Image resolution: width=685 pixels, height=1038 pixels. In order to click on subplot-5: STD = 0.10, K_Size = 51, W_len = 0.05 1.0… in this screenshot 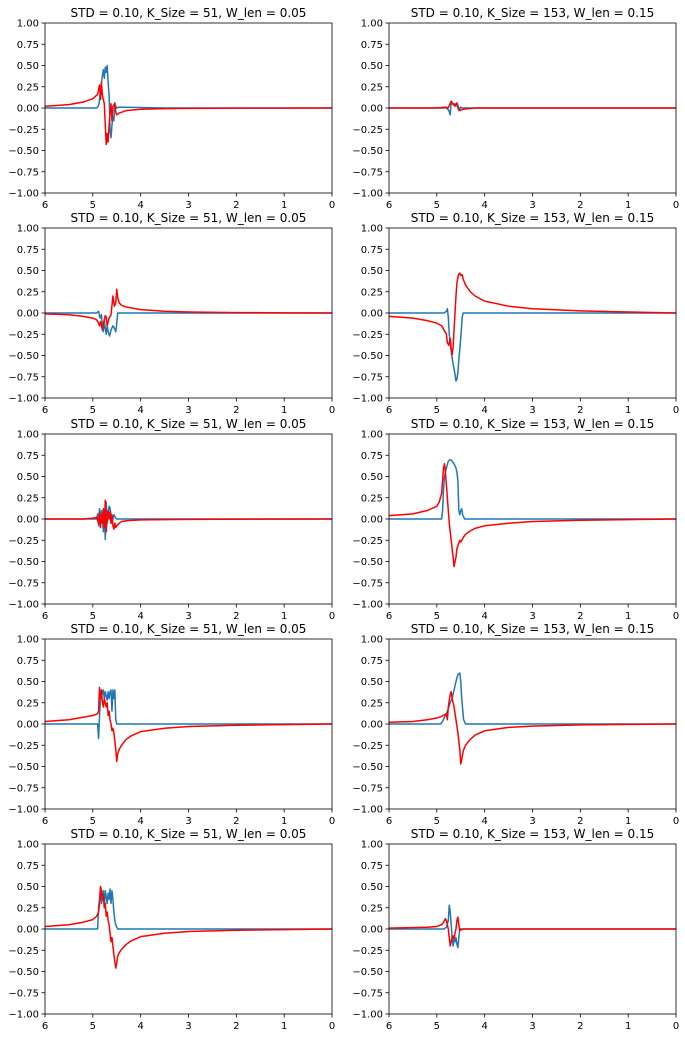, I will do `click(171, 519)`.